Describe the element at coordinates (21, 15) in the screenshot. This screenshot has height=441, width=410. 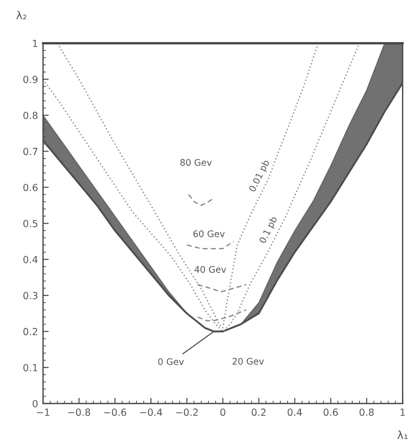
I see `y-axis-title: λ₂` at that location.